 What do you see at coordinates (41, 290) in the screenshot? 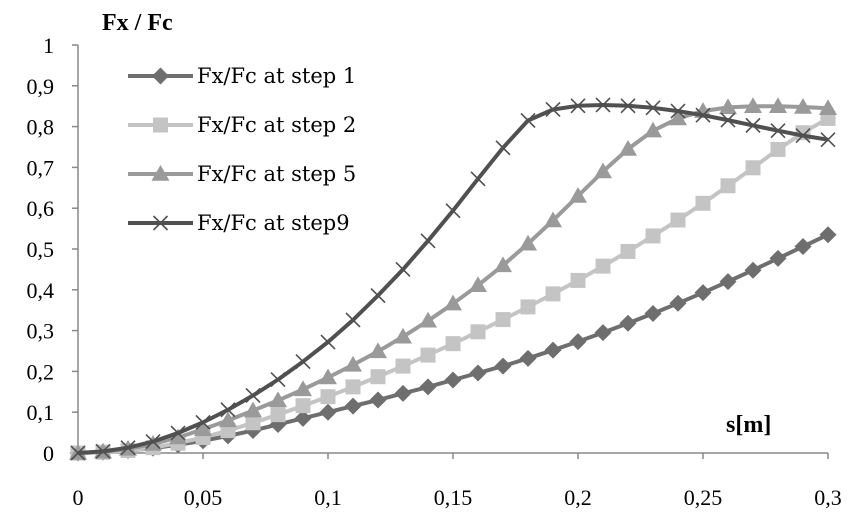
I see `y-tick-label: 0,4` at bounding box center [41, 290].